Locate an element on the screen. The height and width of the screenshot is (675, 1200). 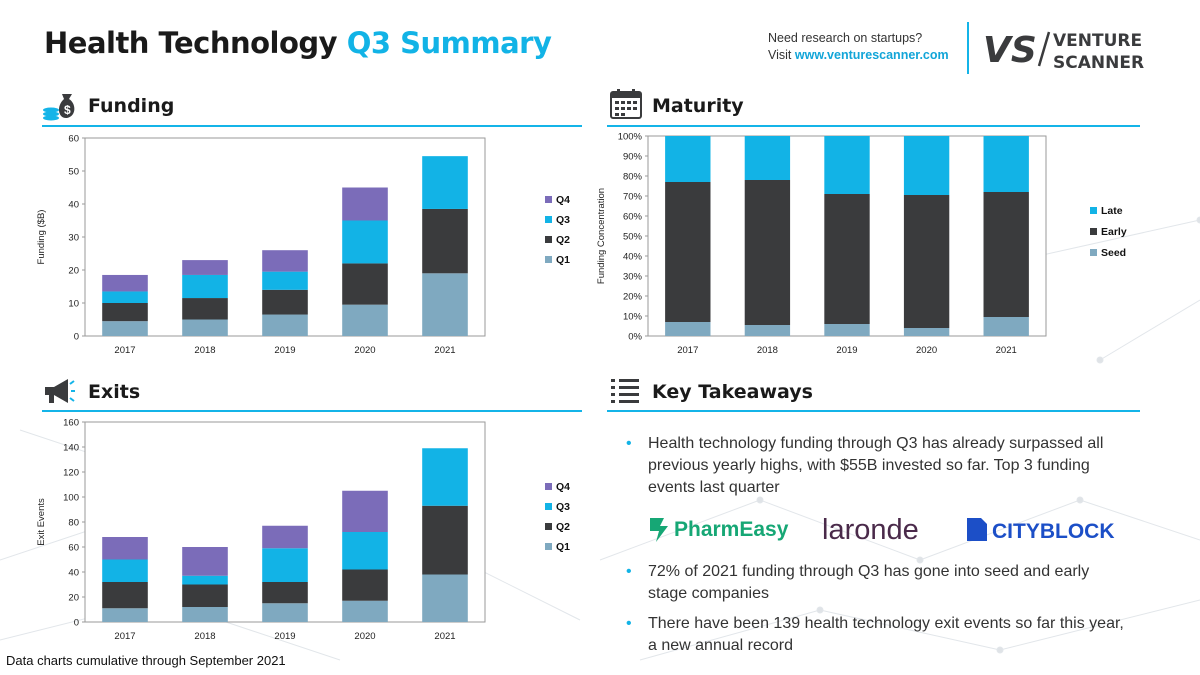
bar-2020-late is located at coordinates (926, 165).